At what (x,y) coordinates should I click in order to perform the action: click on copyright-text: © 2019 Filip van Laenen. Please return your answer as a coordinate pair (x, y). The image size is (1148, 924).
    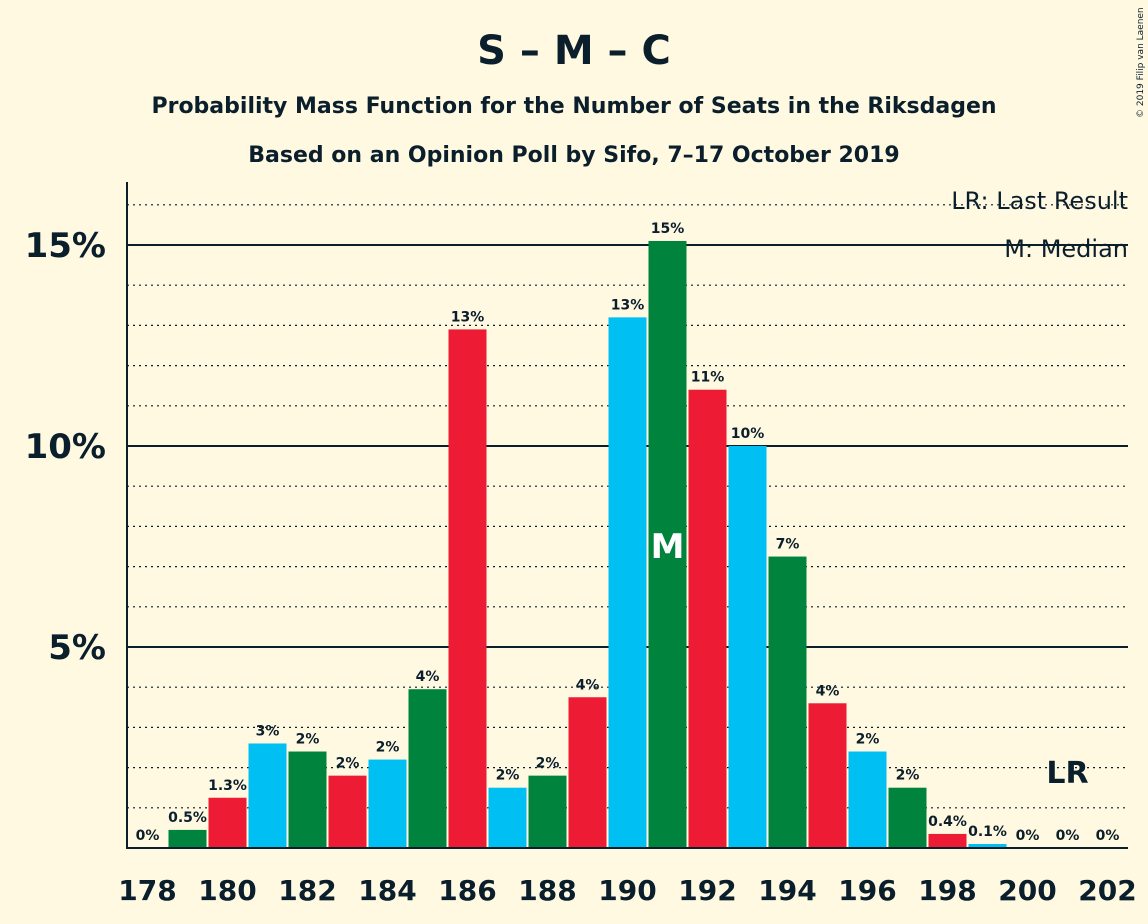
    Looking at the image, I should click on (1141, 62).